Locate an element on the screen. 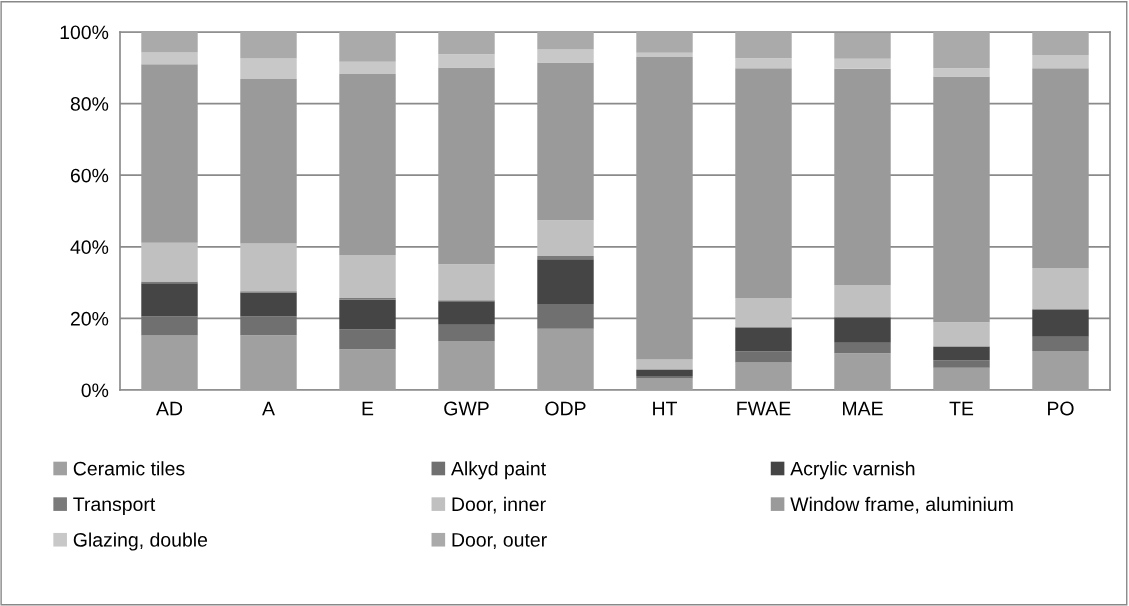 The width and height of the screenshot is (1129, 606). x-tick-label: ODP is located at coordinates (565, 408).